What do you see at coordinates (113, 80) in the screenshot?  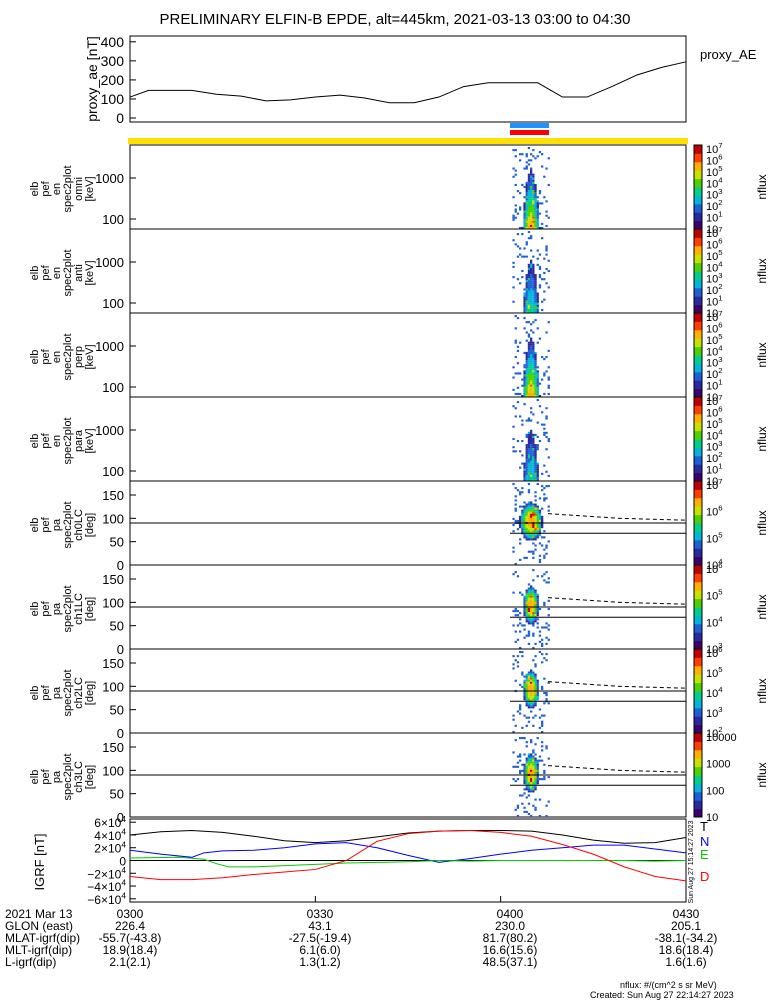 I see `ae-tick-label: 200` at bounding box center [113, 80].